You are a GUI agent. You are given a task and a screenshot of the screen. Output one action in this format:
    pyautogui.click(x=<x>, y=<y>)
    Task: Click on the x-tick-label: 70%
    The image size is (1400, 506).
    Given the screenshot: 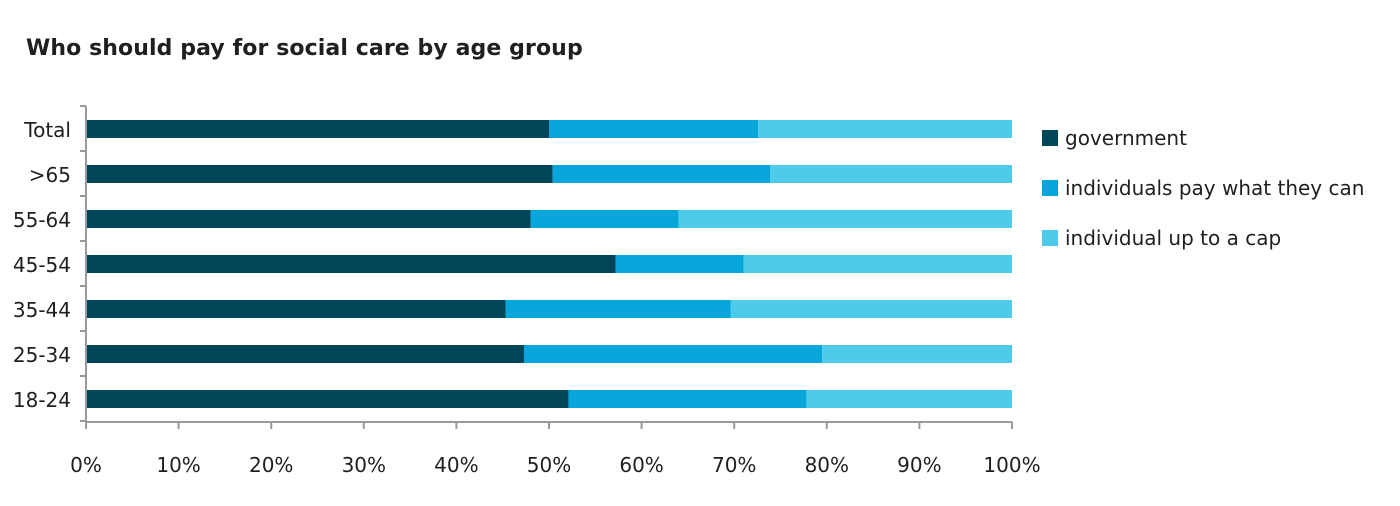 What is the action you would take?
    pyautogui.click(x=734, y=465)
    